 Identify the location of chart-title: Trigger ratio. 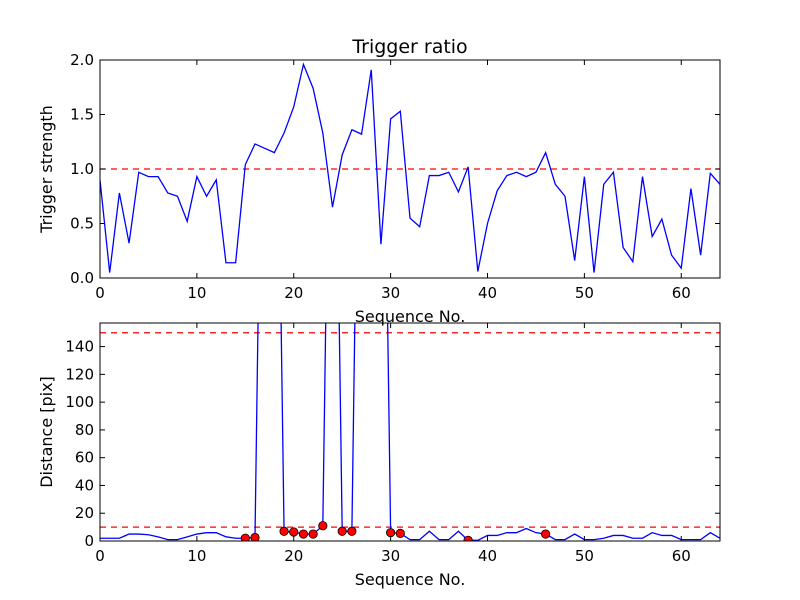
(409, 47).